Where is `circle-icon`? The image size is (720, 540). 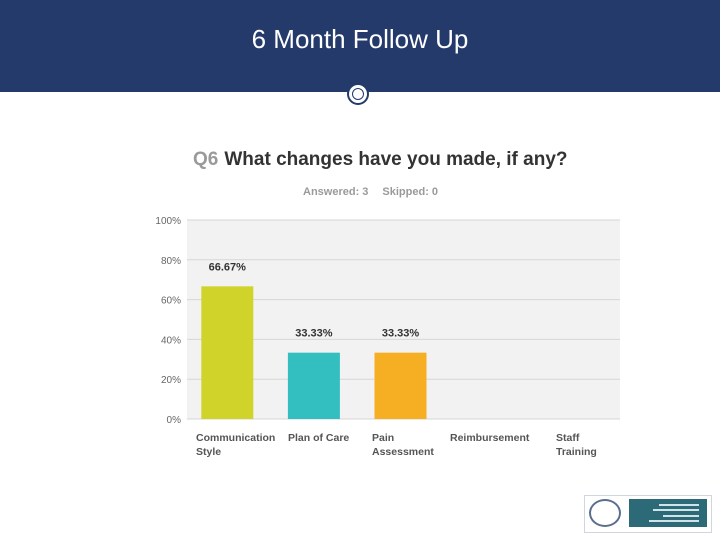
circle-icon is located at coordinates (358, 94).